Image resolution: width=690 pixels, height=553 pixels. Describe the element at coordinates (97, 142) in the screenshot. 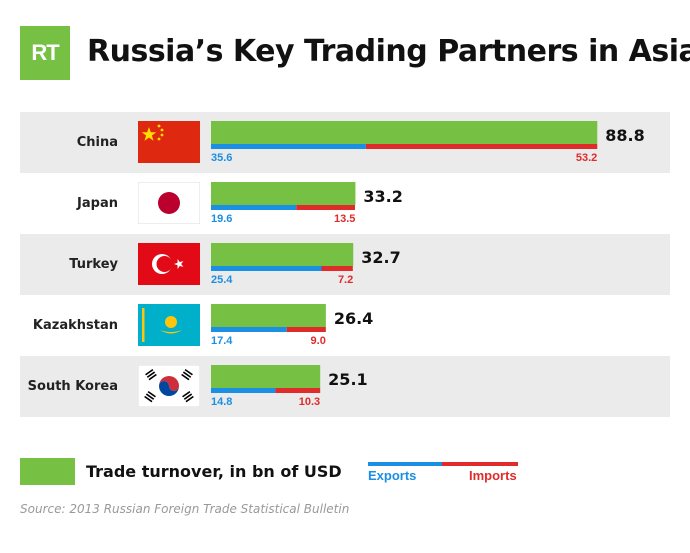

I see `country-label: China` at that location.